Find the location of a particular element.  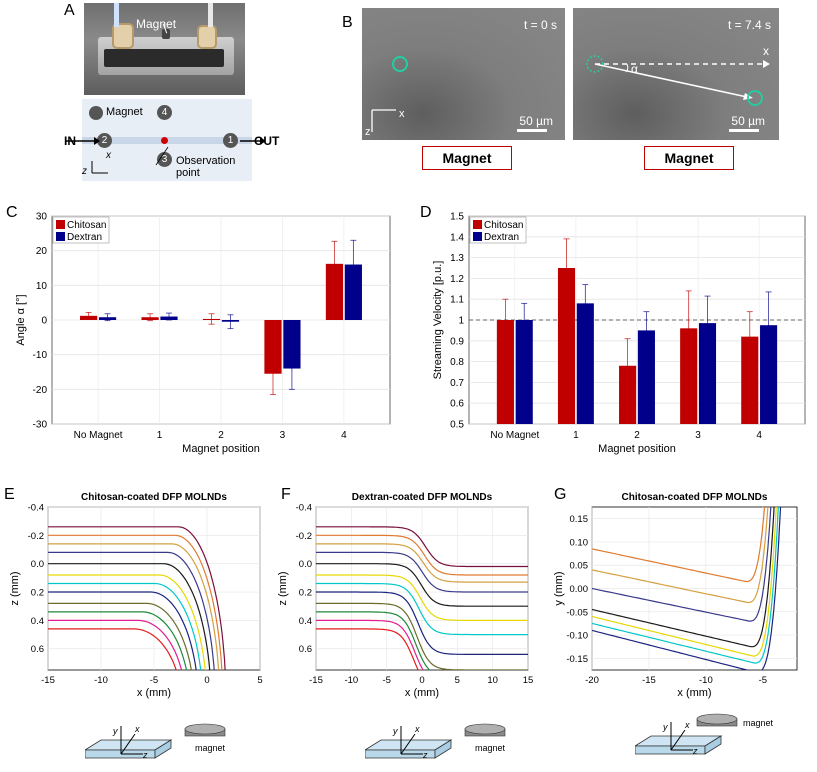

channel-side is located at coordinates (713, 745).